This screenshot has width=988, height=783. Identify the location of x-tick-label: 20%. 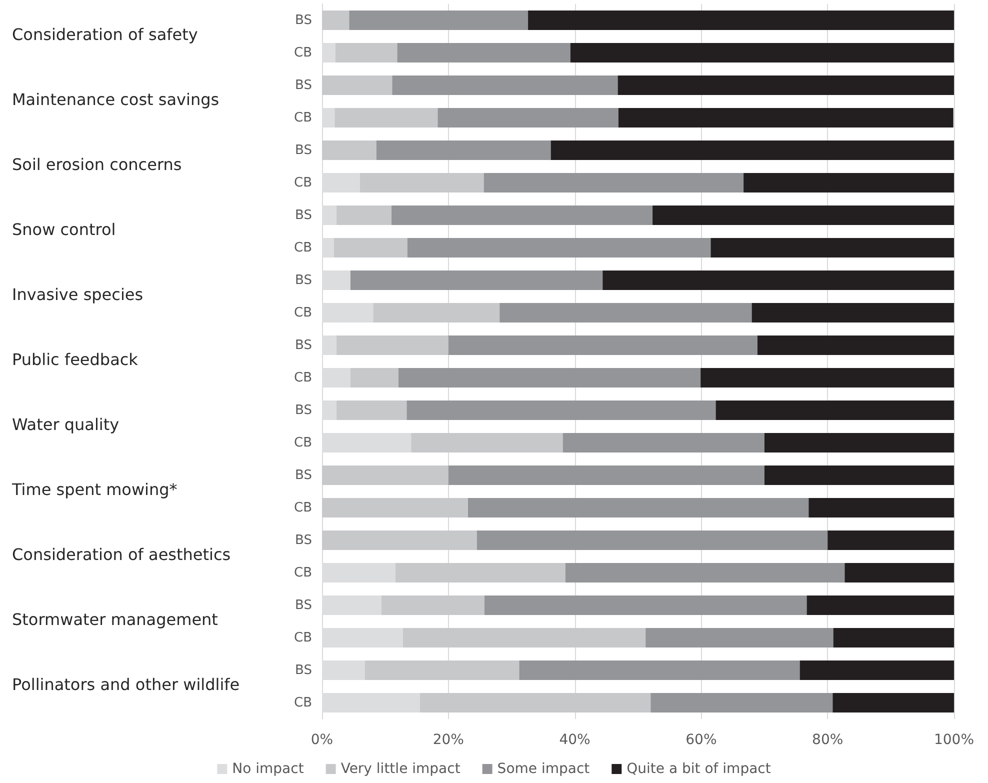
(448, 740).